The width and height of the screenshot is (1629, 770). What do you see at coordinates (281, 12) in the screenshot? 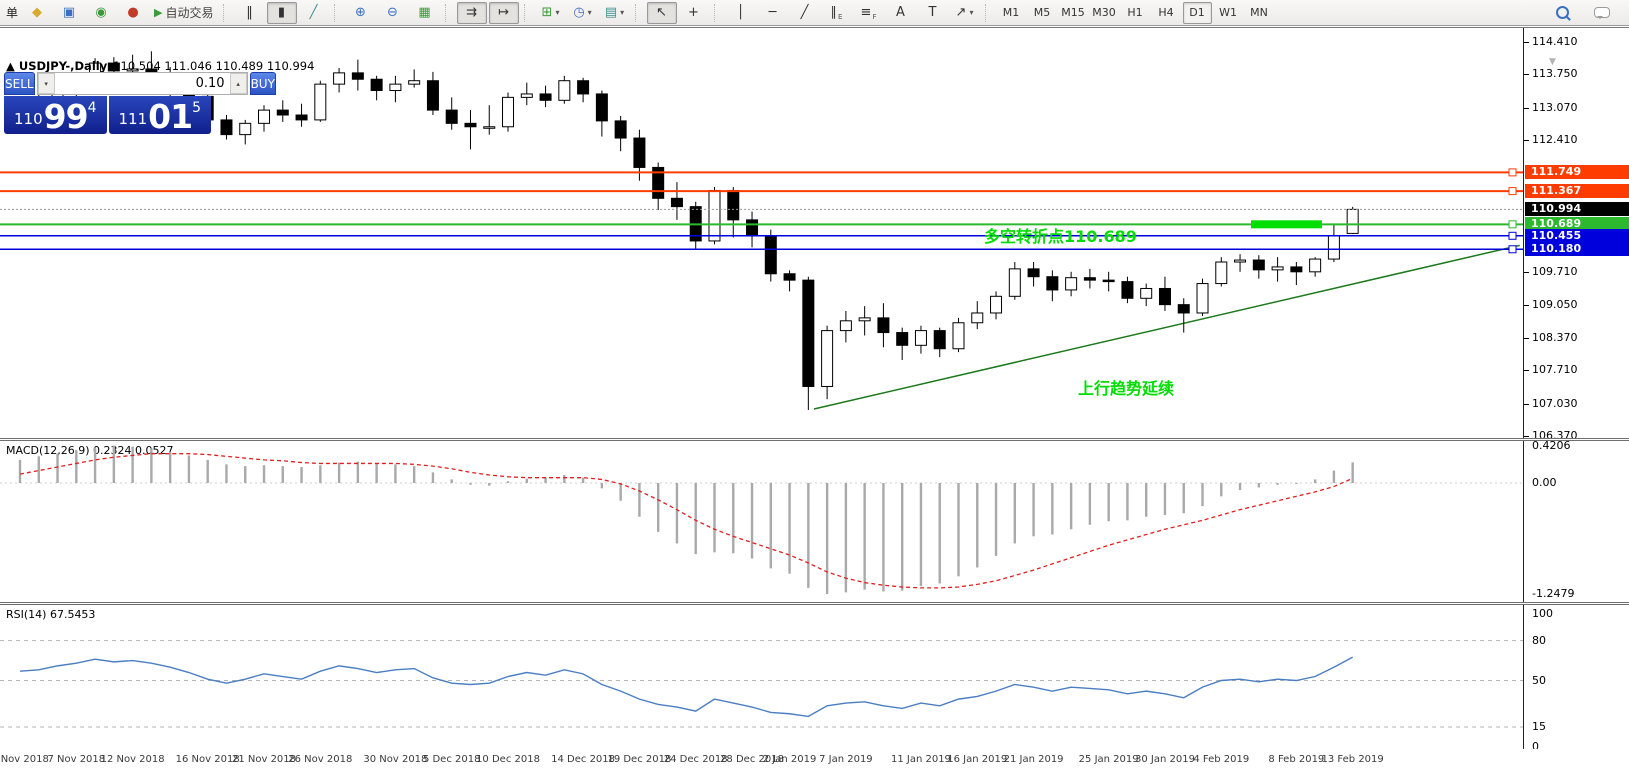
I see `candlestick-button: ▮` at bounding box center [281, 12].